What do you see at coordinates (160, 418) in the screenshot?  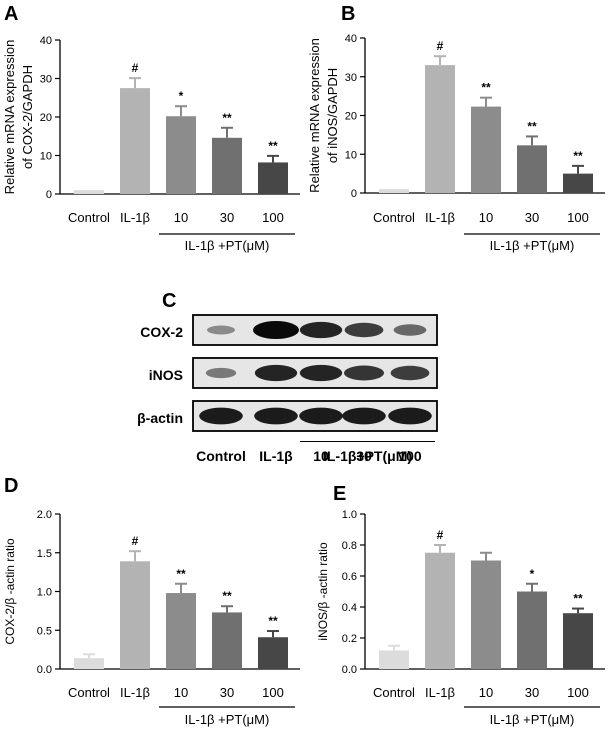 I see `blot-row-label: β-actin` at bounding box center [160, 418].